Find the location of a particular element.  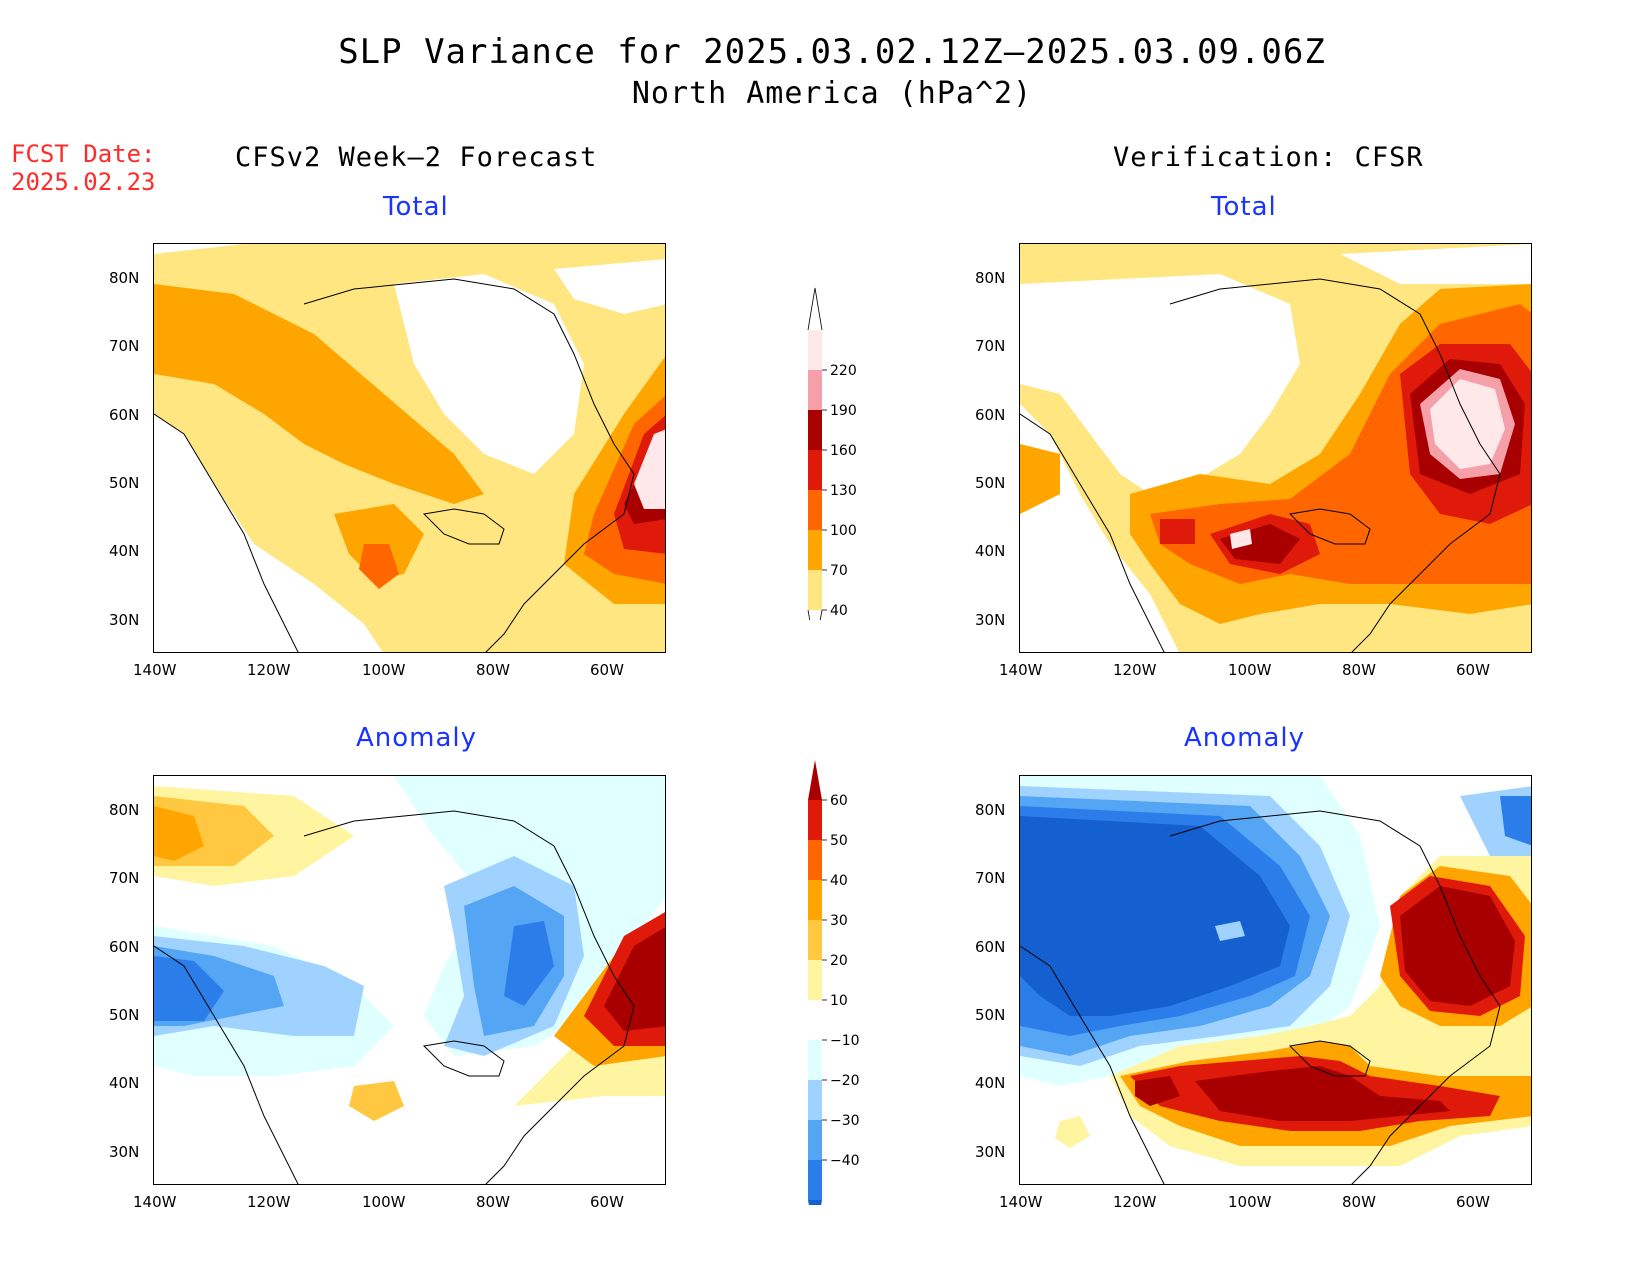

panel-title-verification-anomaly: Anomaly is located at coordinates (1245, 738).